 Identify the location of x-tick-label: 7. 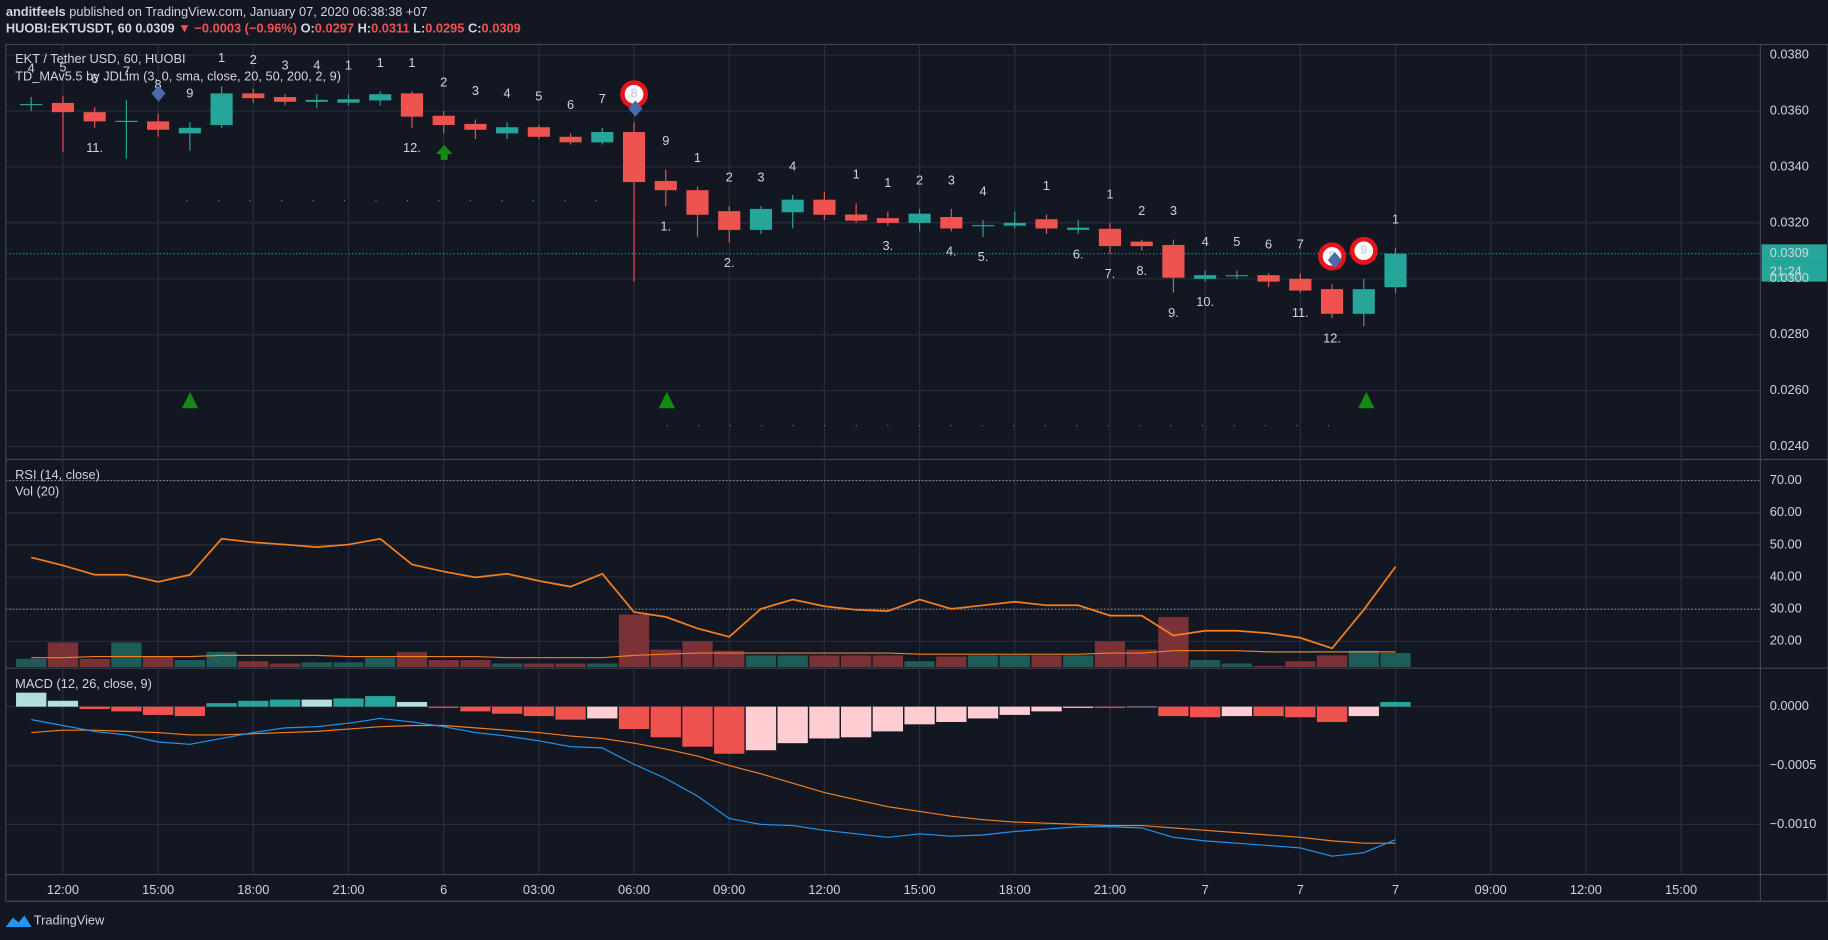
(1300, 889).